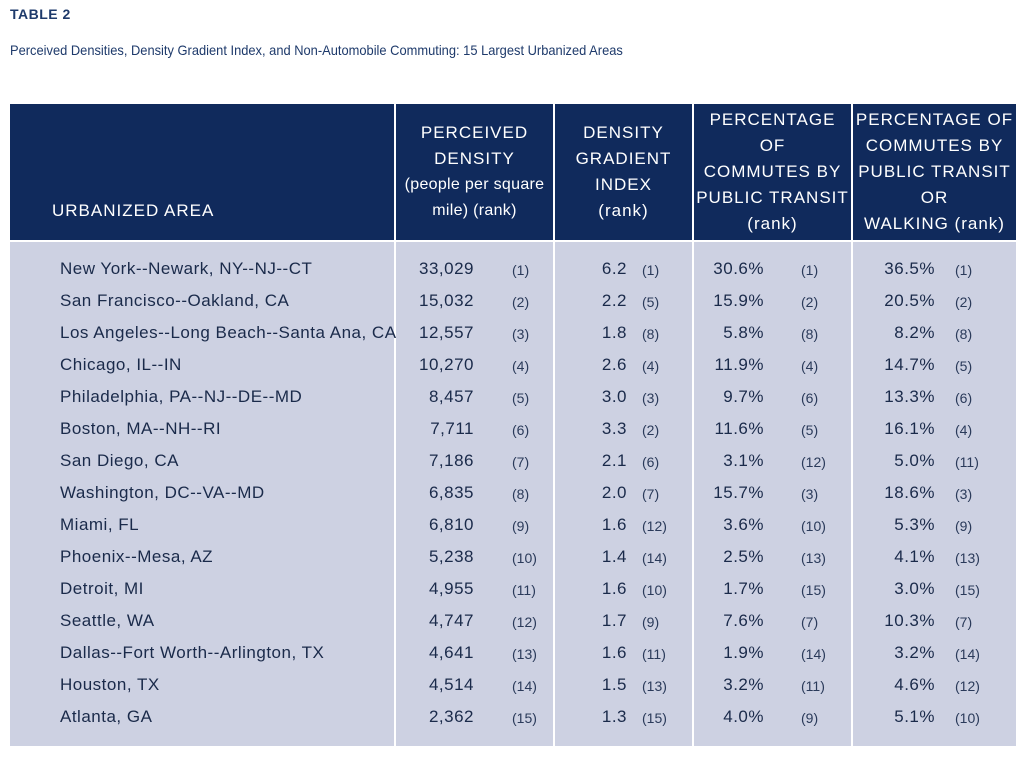 The image size is (1024, 758). Describe the element at coordinates (743, 460) in the screenshot. I see `transit-value: 3.1%` at that location.